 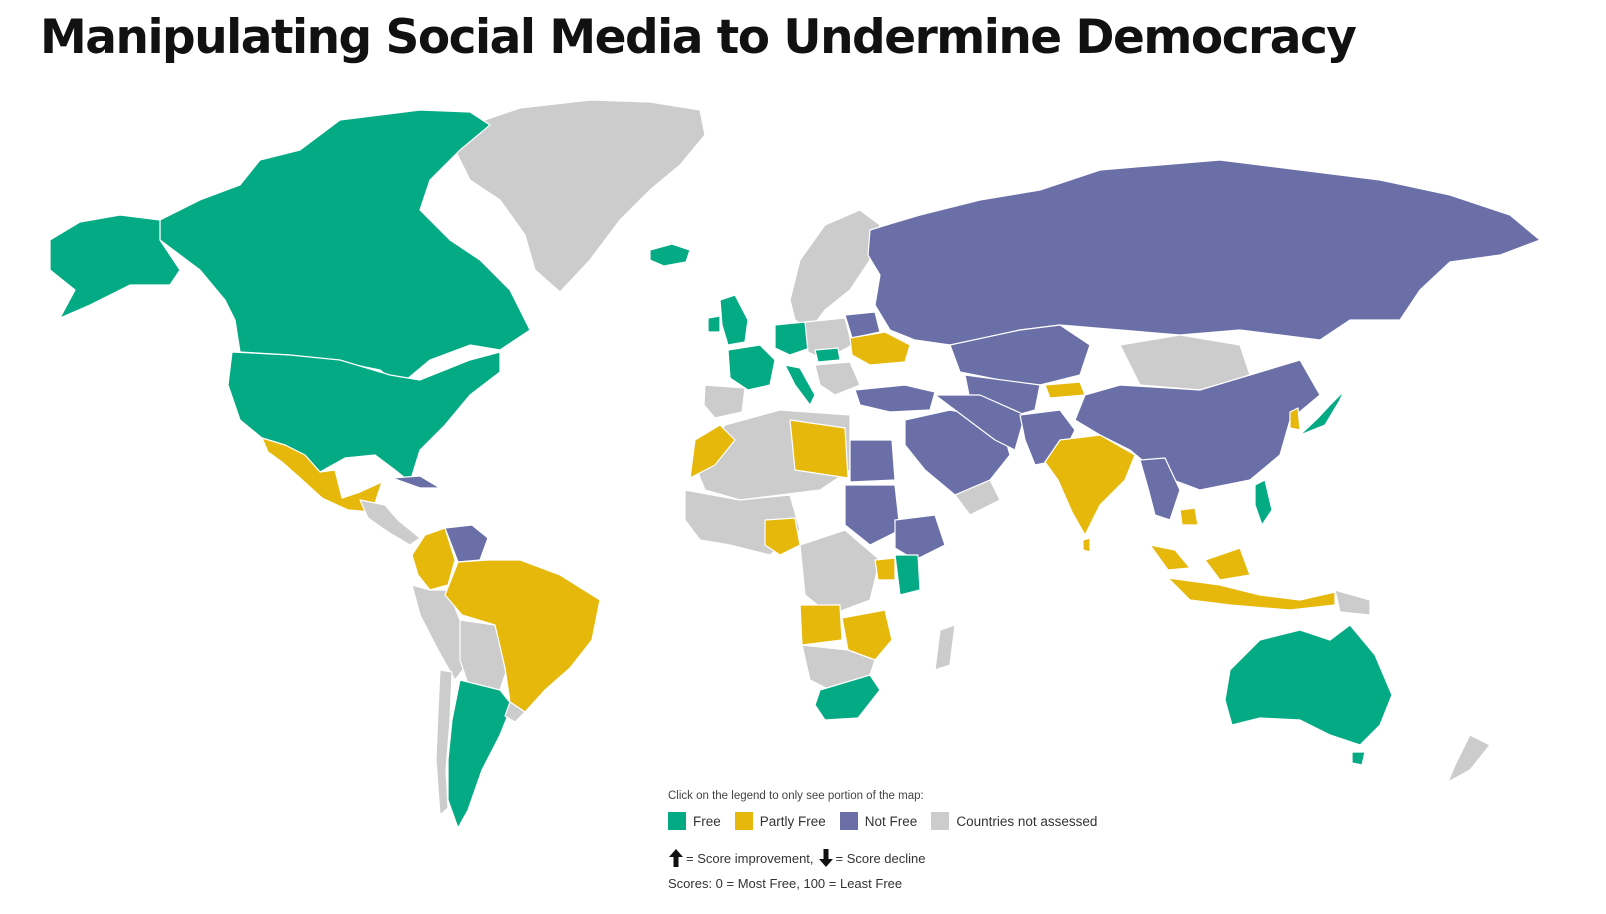 What do you see at coordinates (840, 572) in the screenshot?
I see `region-central-africa` at bounding box center [840, 572].